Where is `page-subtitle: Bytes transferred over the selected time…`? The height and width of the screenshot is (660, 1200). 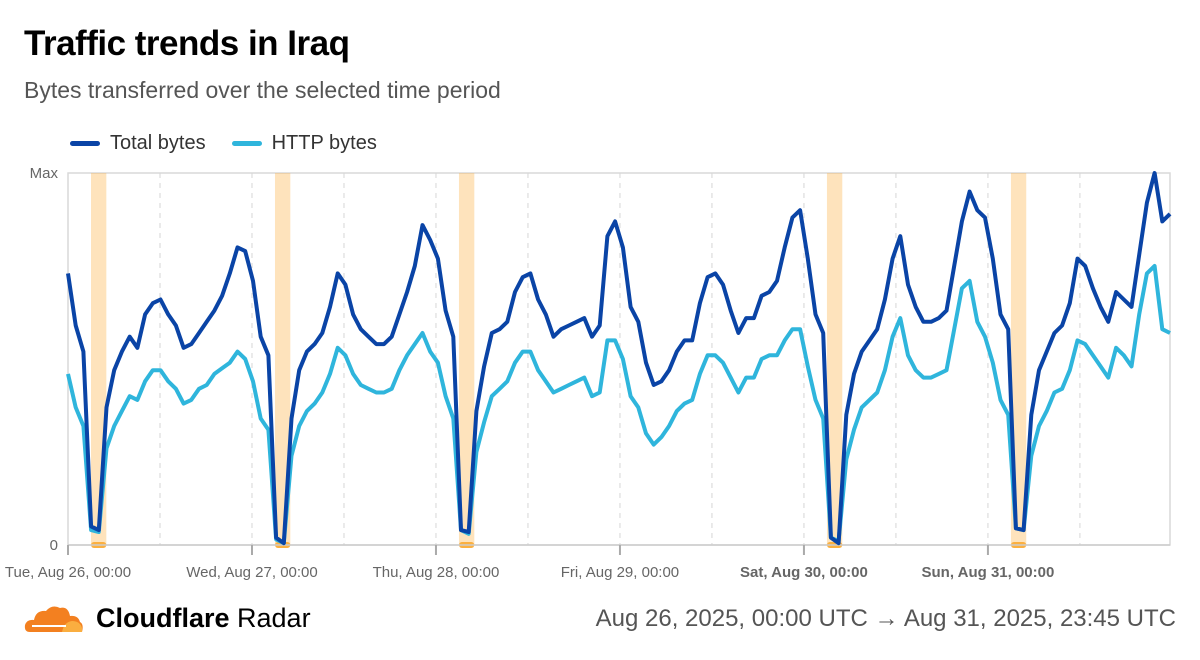 page-subtitle: Bytes transferred over the selected time… is located at coordinates (262, 90).